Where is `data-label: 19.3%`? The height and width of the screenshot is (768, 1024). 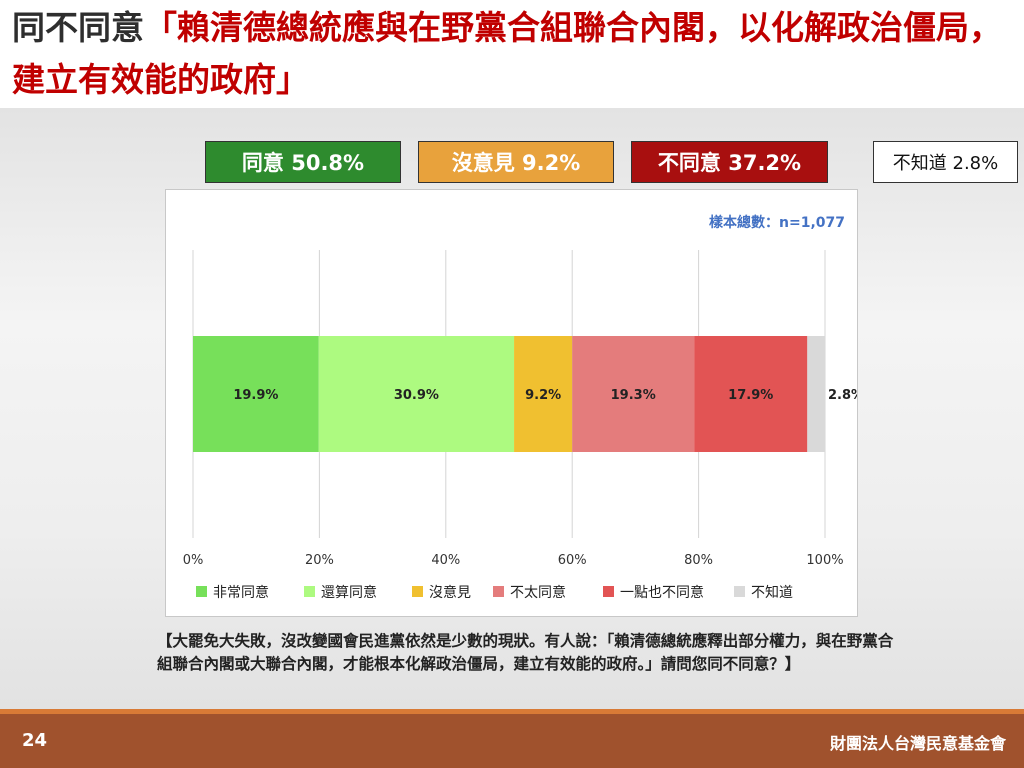
data-label: 19.3% is located at coordinates (633, 395).